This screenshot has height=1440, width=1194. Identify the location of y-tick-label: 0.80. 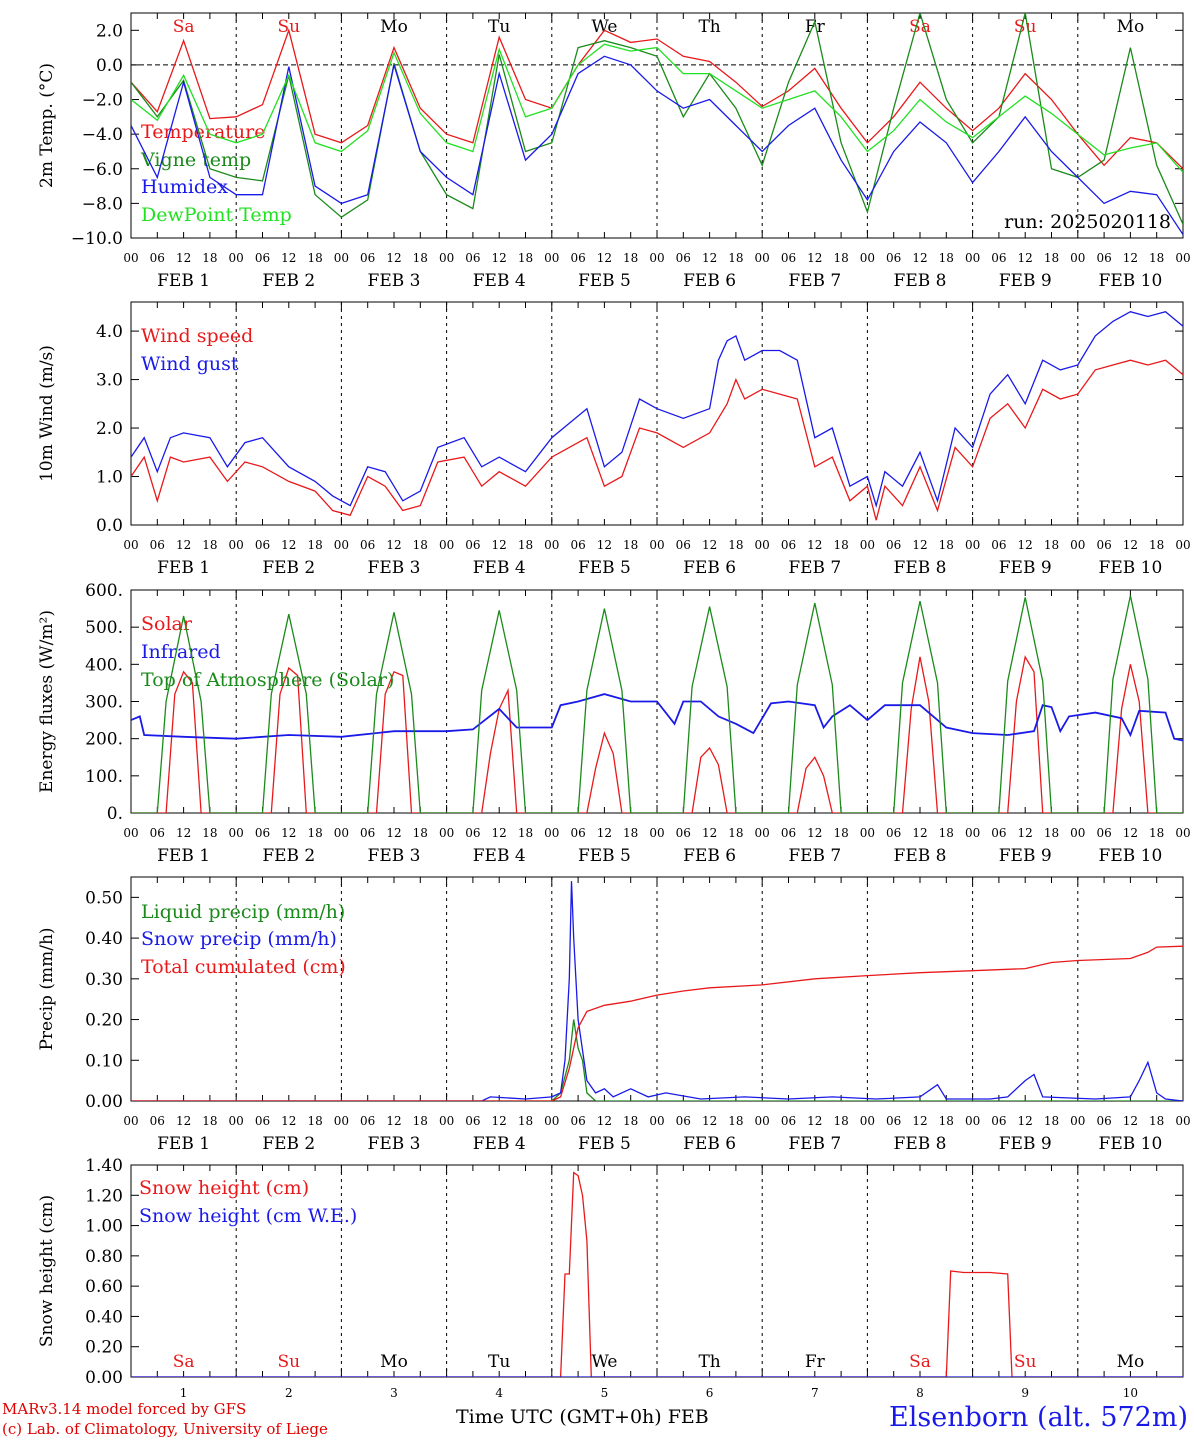
(104, 1257).